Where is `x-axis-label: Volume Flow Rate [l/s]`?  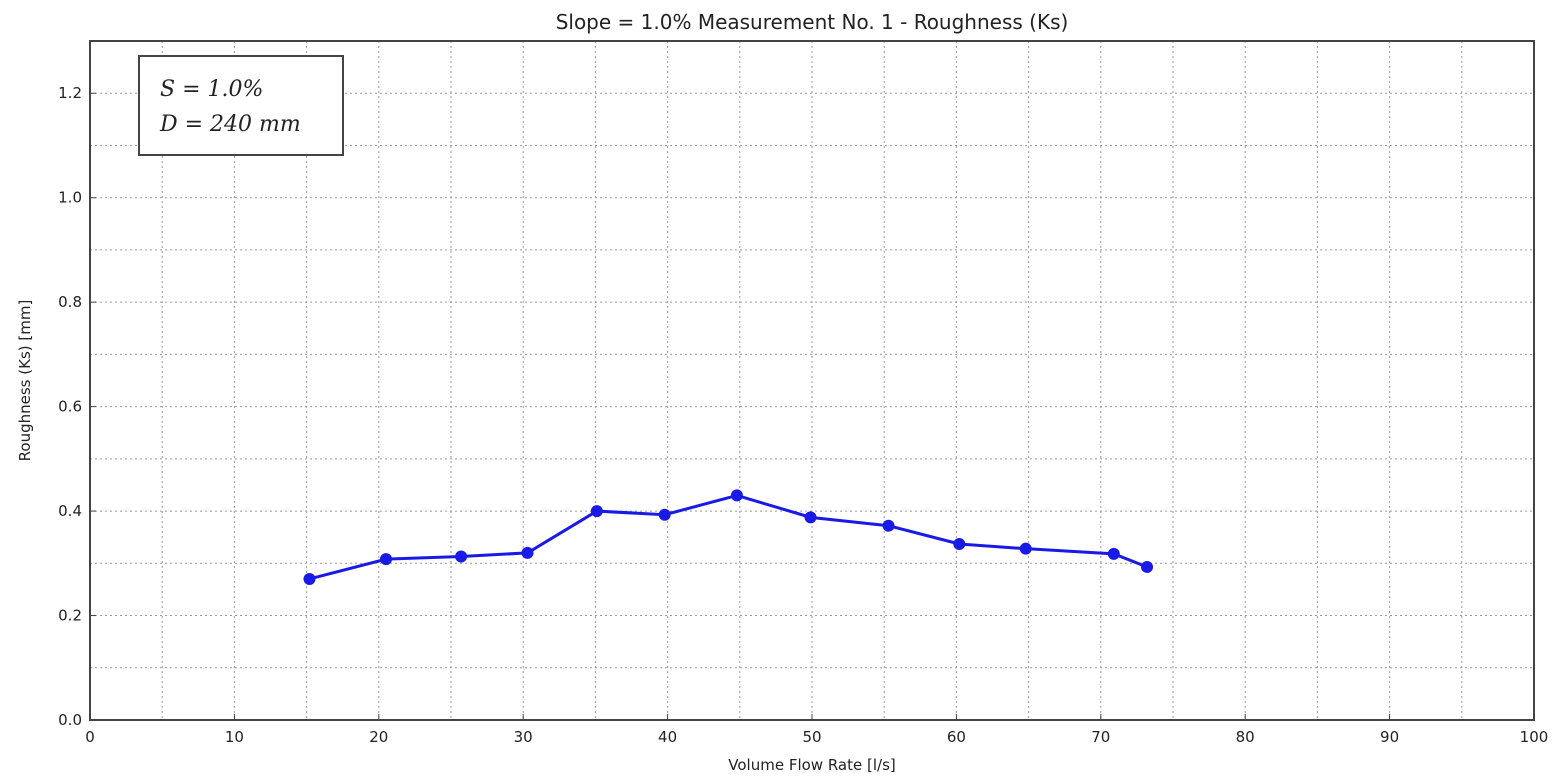
x-axis-label: Volume Flow Rate [l/s] is located at coordinates (811, 765).